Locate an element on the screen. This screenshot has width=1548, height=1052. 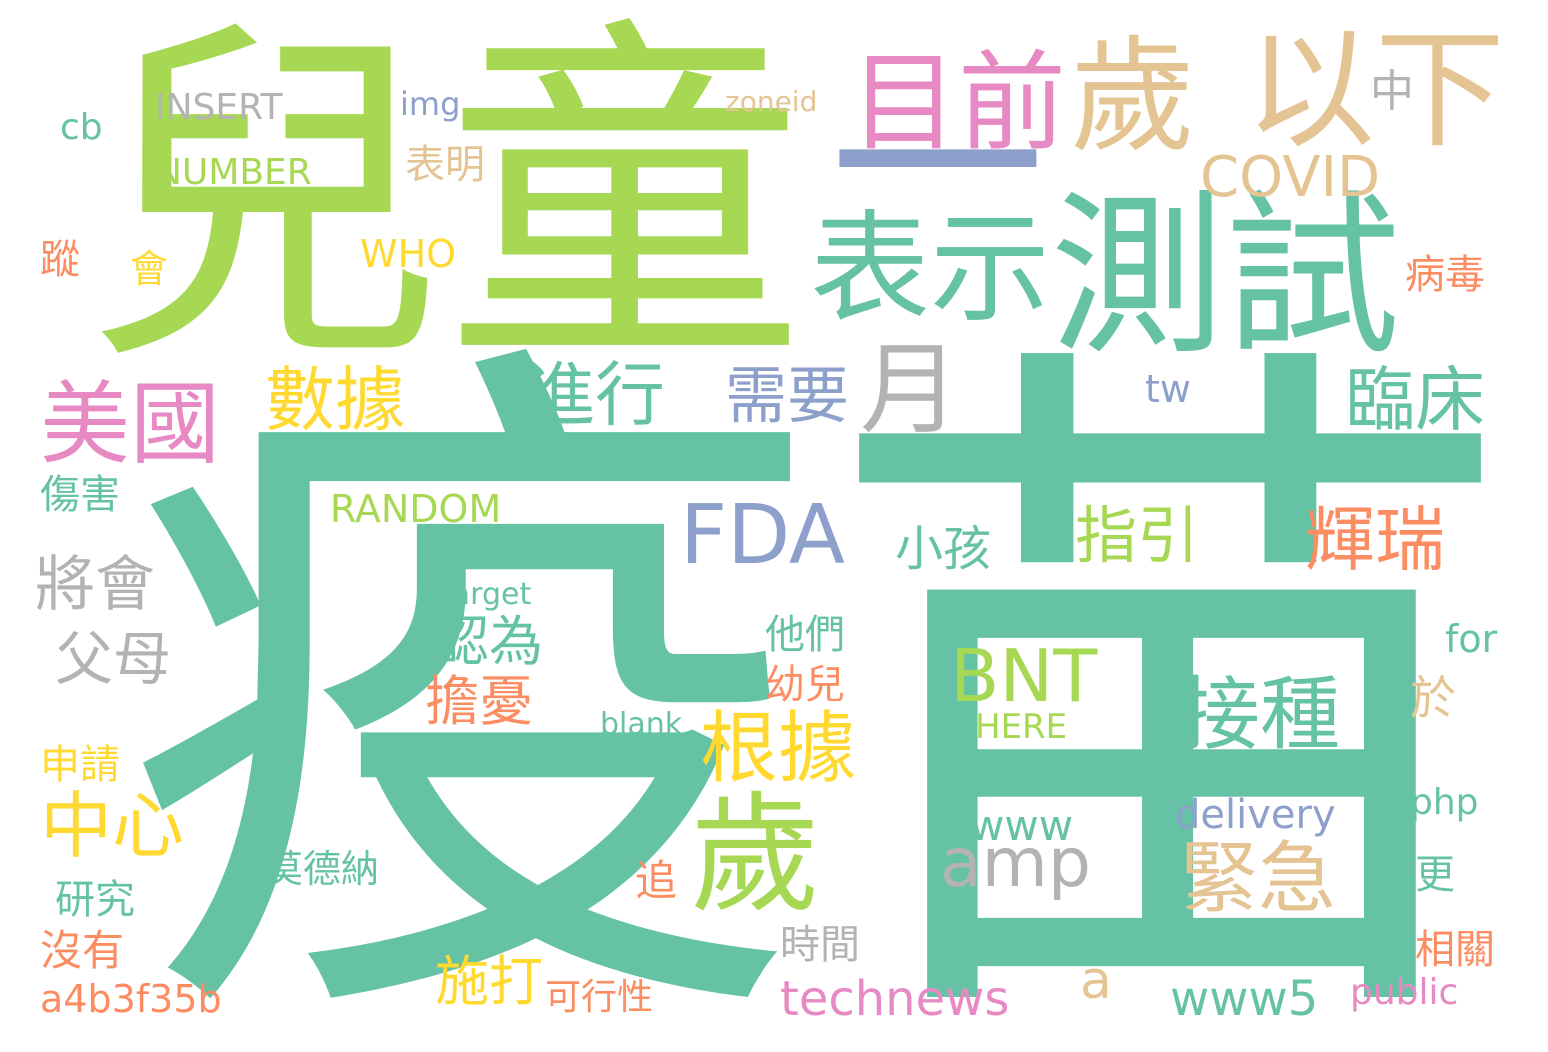
word: blank is located at coordinates (641, 724).